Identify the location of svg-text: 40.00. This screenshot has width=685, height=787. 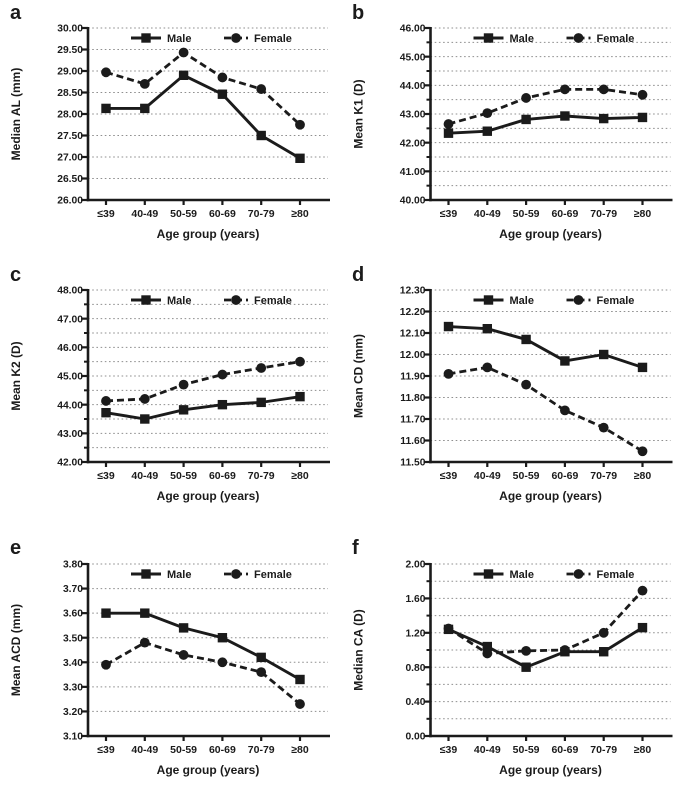
(413, 201).